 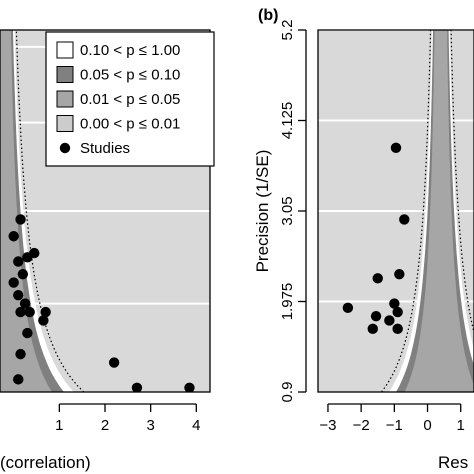 I want to click on a-x-tick-label: 3, so click(x=150, y=425).